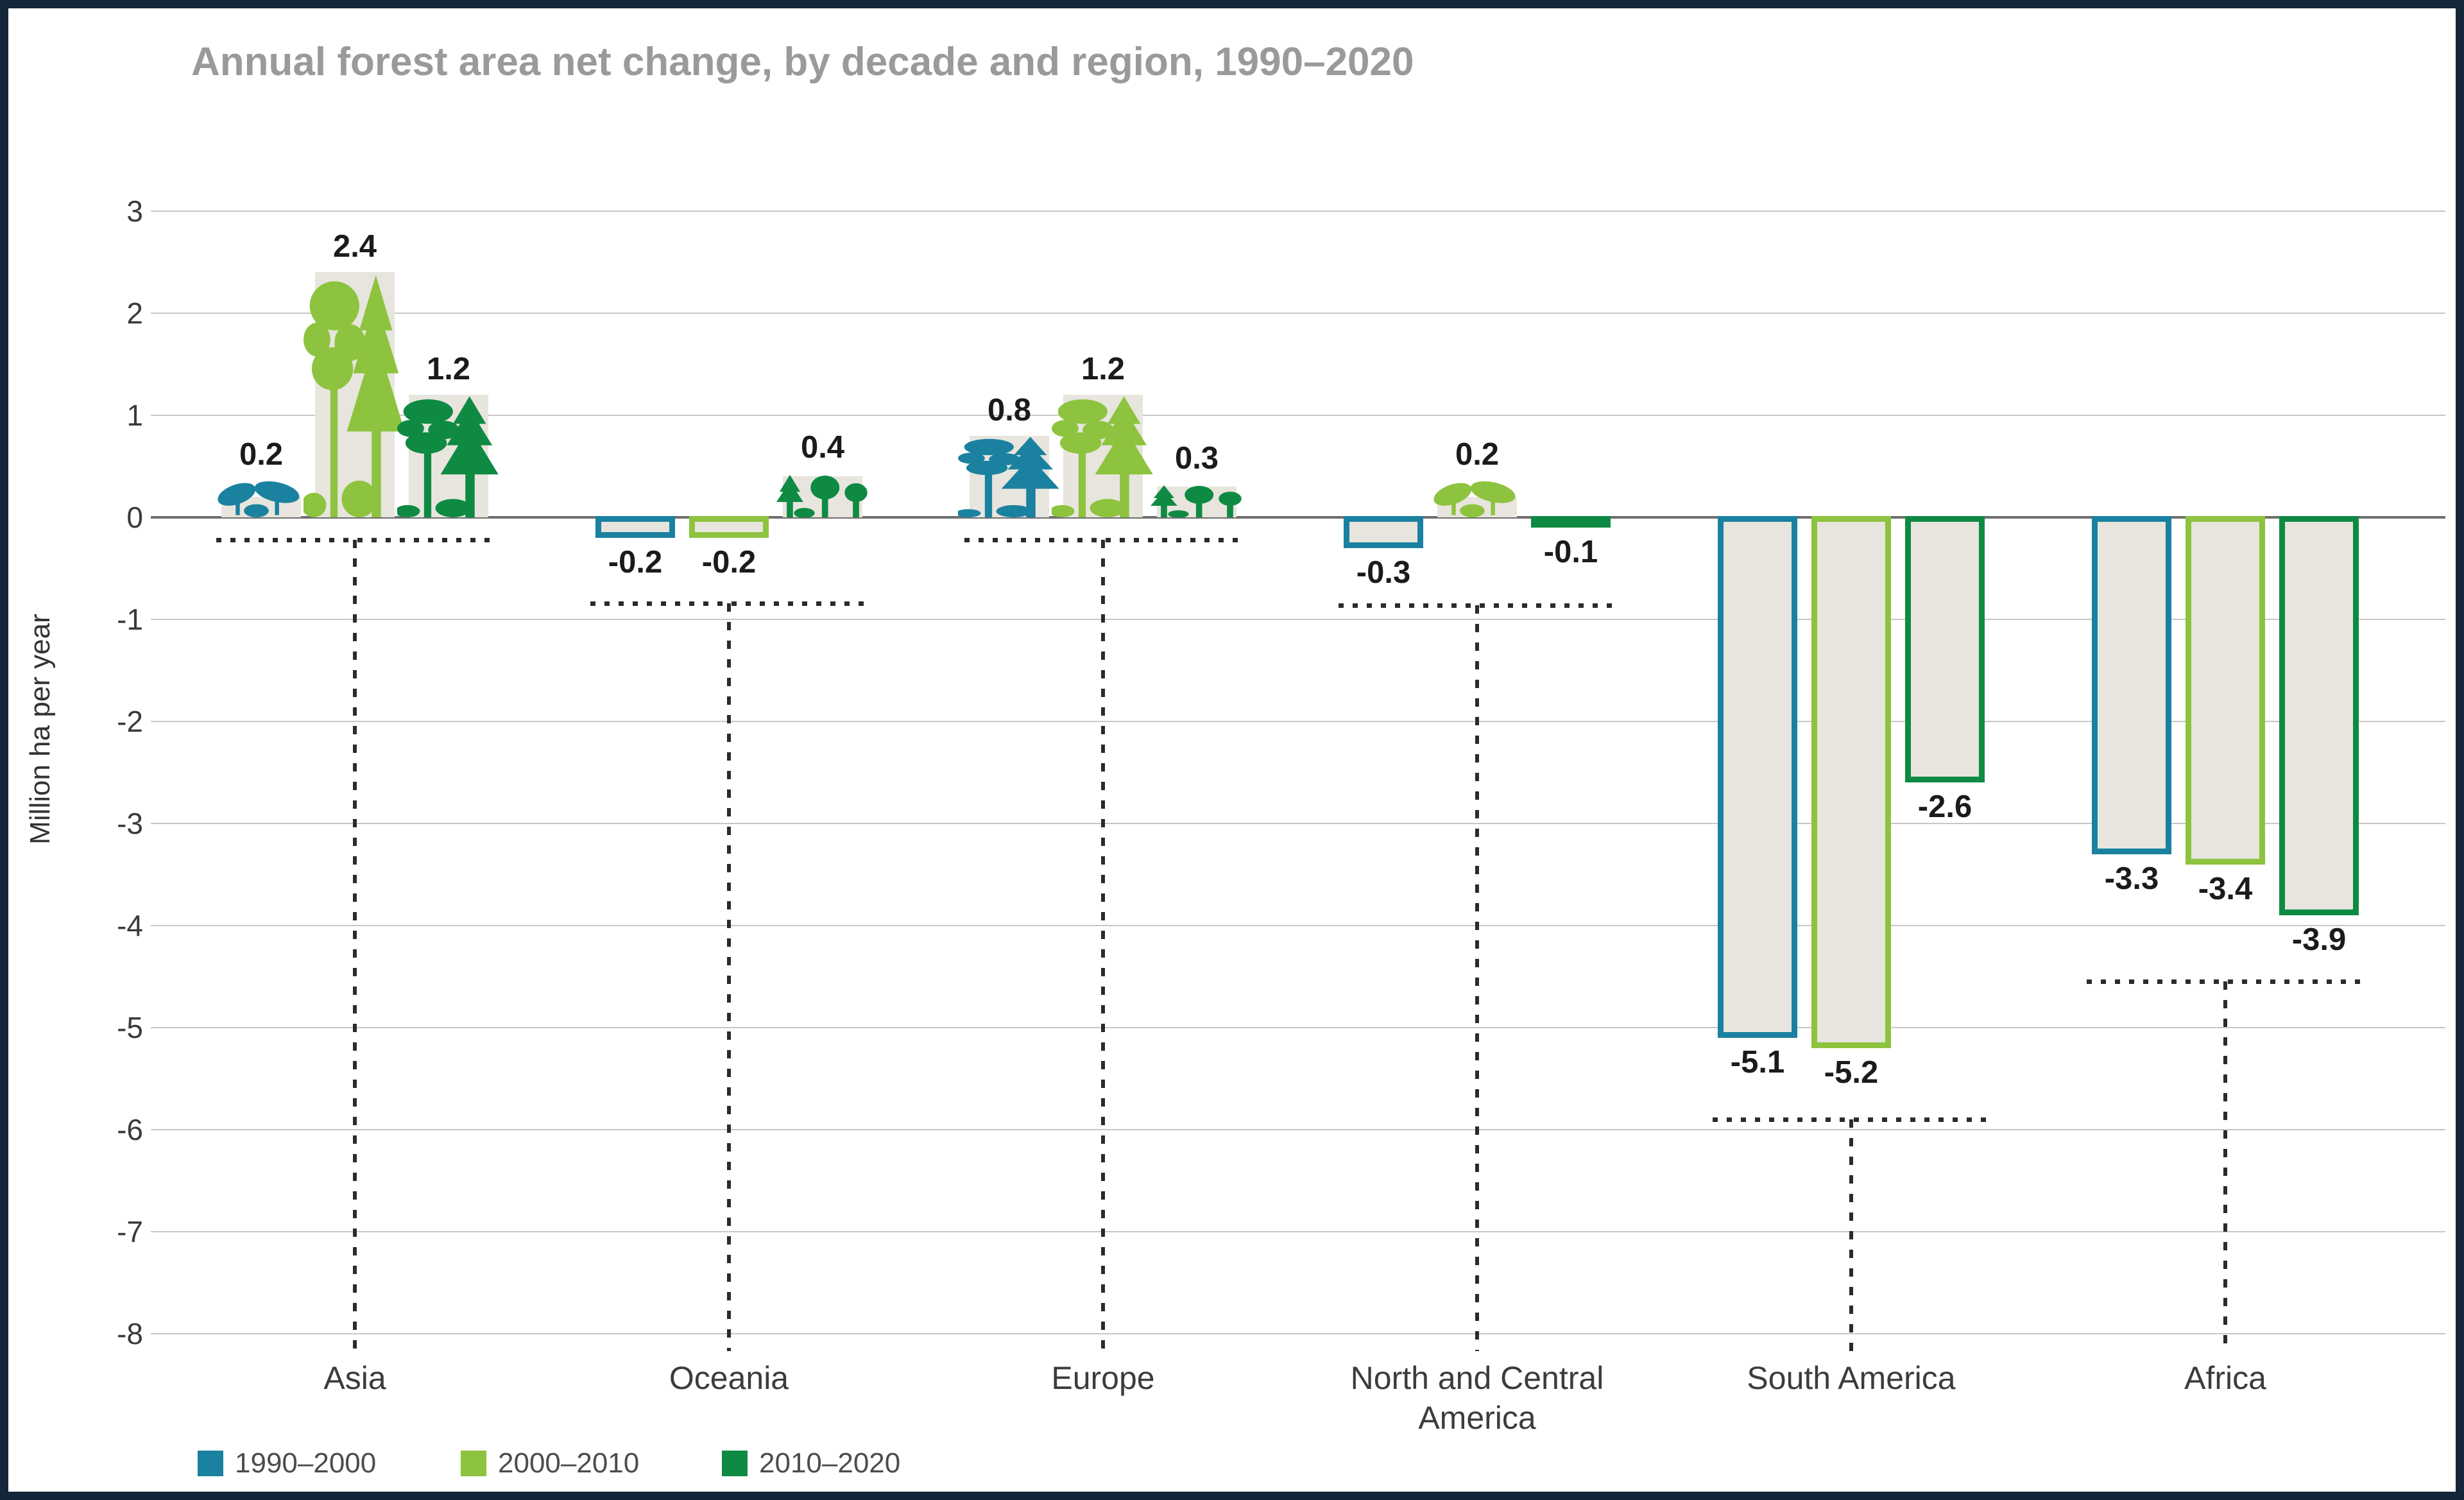 Image resolution: width=2464 pixels, height=1500 pixels. What do you see at coordinates (1571, 552) in the screenshot?
I see `value-label: -0.1` at bounding box center [1571, 552].